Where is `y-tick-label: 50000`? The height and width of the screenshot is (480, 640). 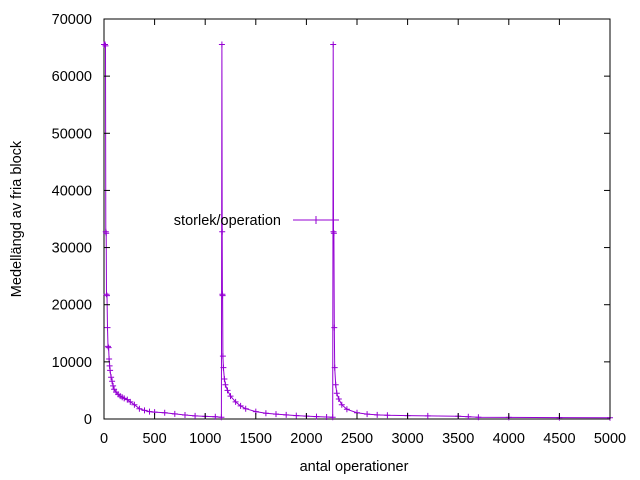
y-tick-label: 50000 is located at coordinates (72, 134).